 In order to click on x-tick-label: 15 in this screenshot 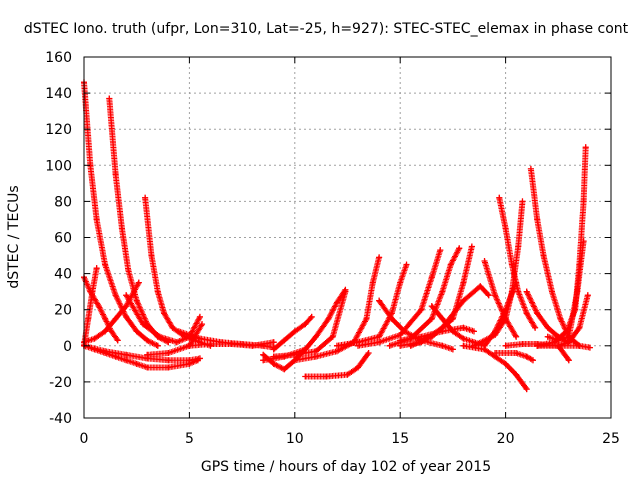, I will do `click(400, 439)`.